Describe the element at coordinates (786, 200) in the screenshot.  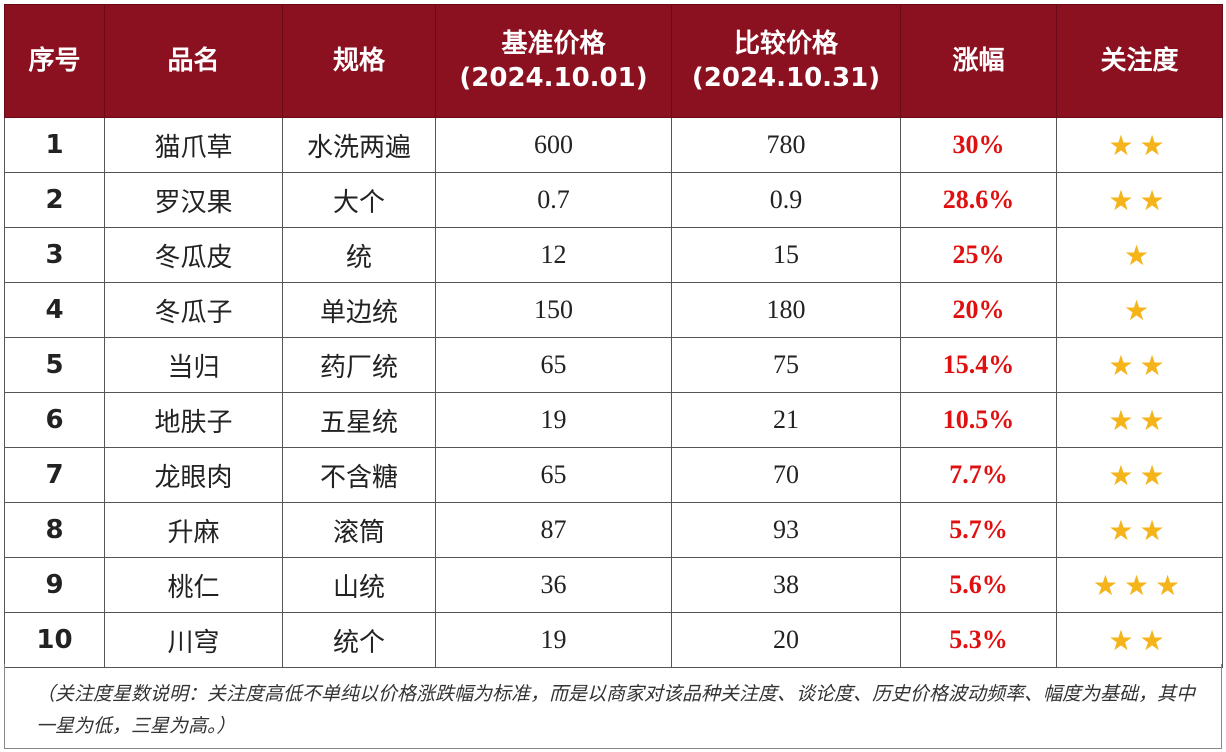
I see `row-compare-price: 0.9` at that location.